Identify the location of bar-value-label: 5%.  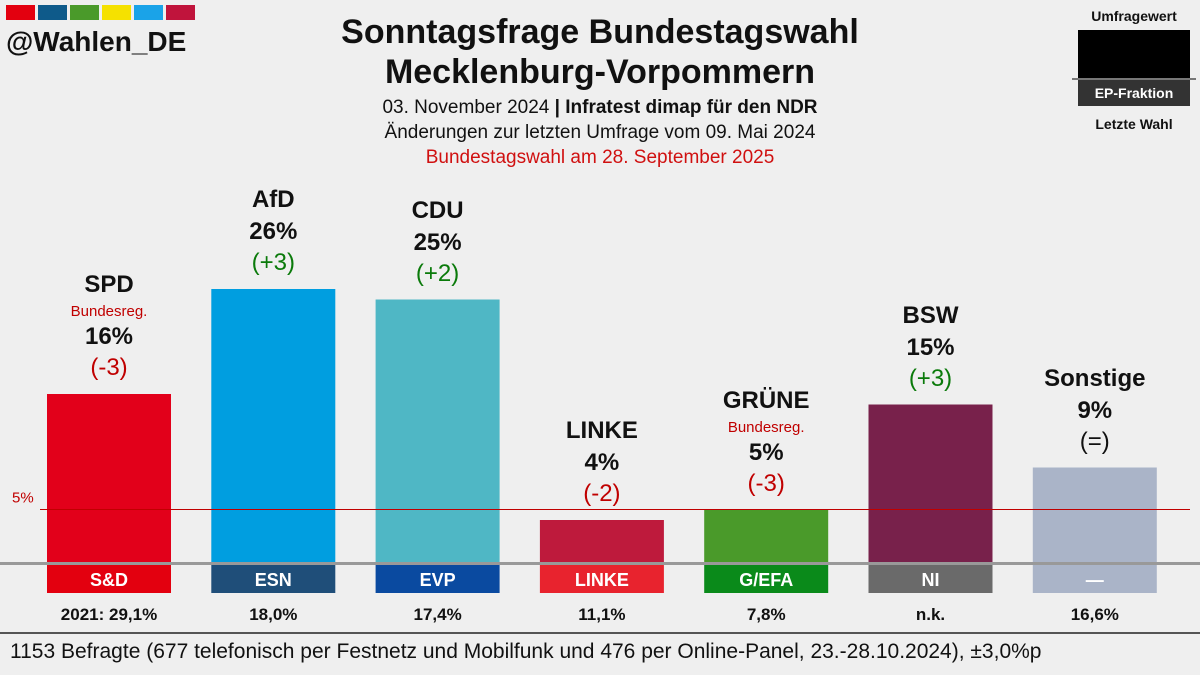
(766, 452).